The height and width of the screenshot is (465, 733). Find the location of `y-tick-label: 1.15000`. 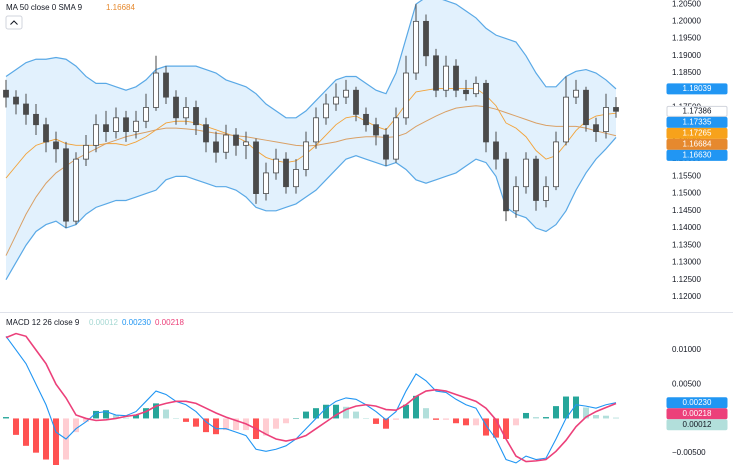

y-tick-label: 1.15000 is located at coordinates (686, 193).